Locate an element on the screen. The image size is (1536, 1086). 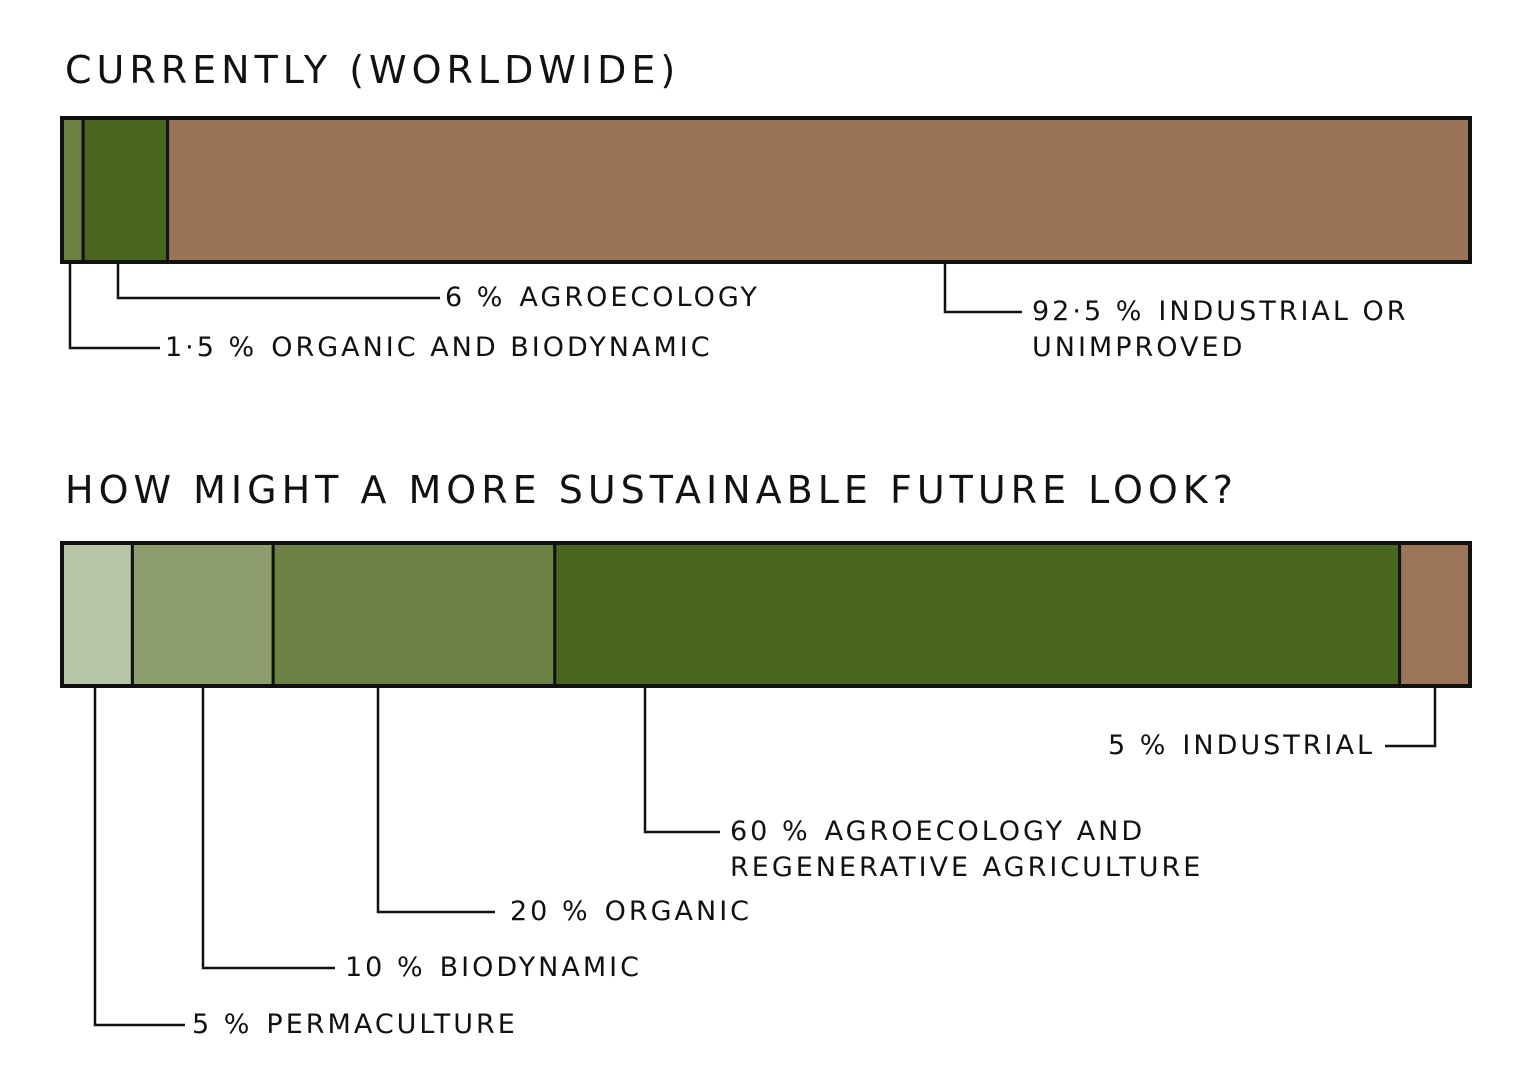
series-name: INDUSTRIAL is located at coordinates (1278, 745).